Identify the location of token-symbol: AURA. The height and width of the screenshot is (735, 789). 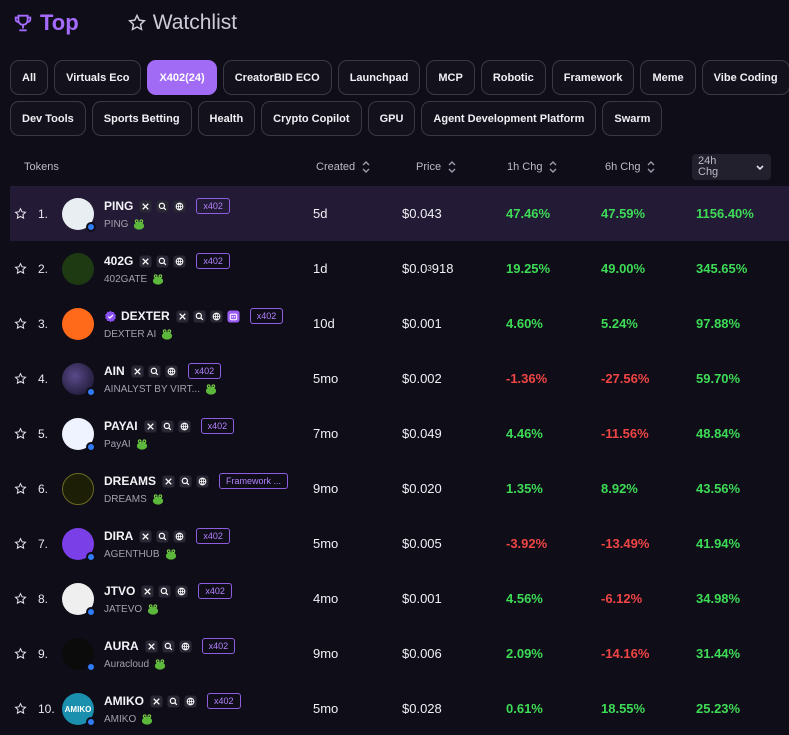
(121, 646).